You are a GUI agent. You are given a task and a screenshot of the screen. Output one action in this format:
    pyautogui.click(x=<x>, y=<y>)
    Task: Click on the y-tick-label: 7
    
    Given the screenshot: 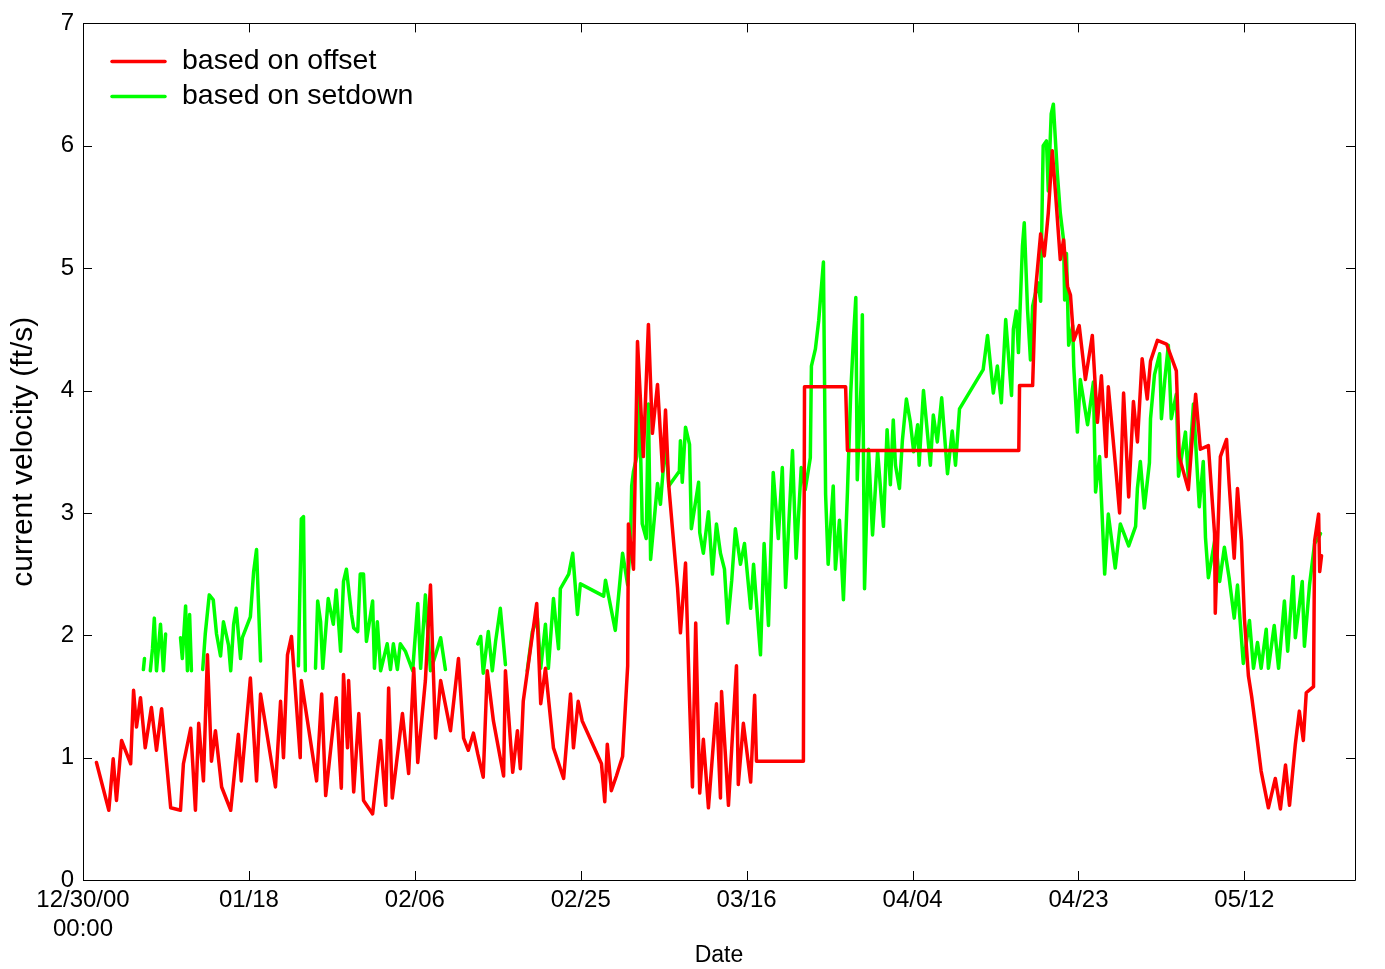 What is the action you would take?
    pyautogui.click(x=67, y=22)
    